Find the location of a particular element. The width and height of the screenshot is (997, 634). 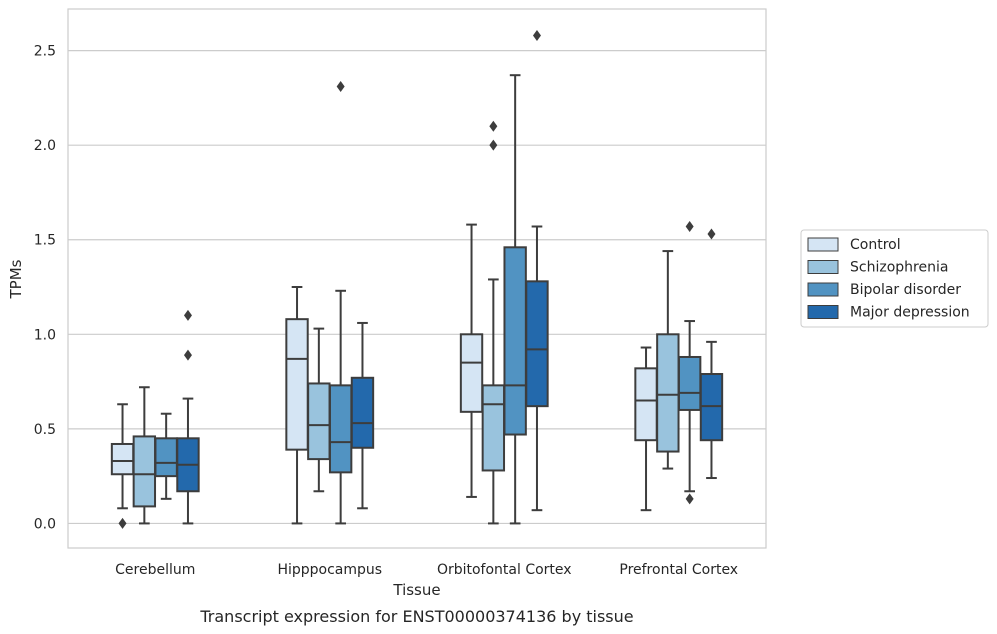

y-tick-label: 2.0 is located at coordinates (45, 146).